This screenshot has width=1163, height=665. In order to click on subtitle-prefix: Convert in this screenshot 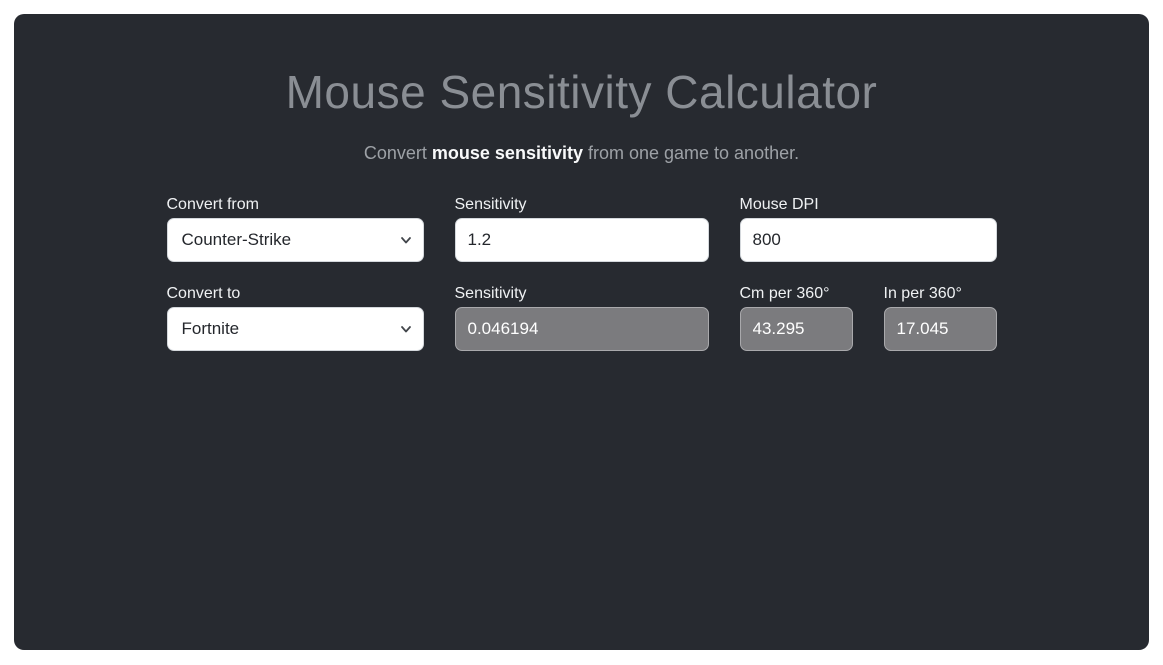, I will do `click(397, 152)`.